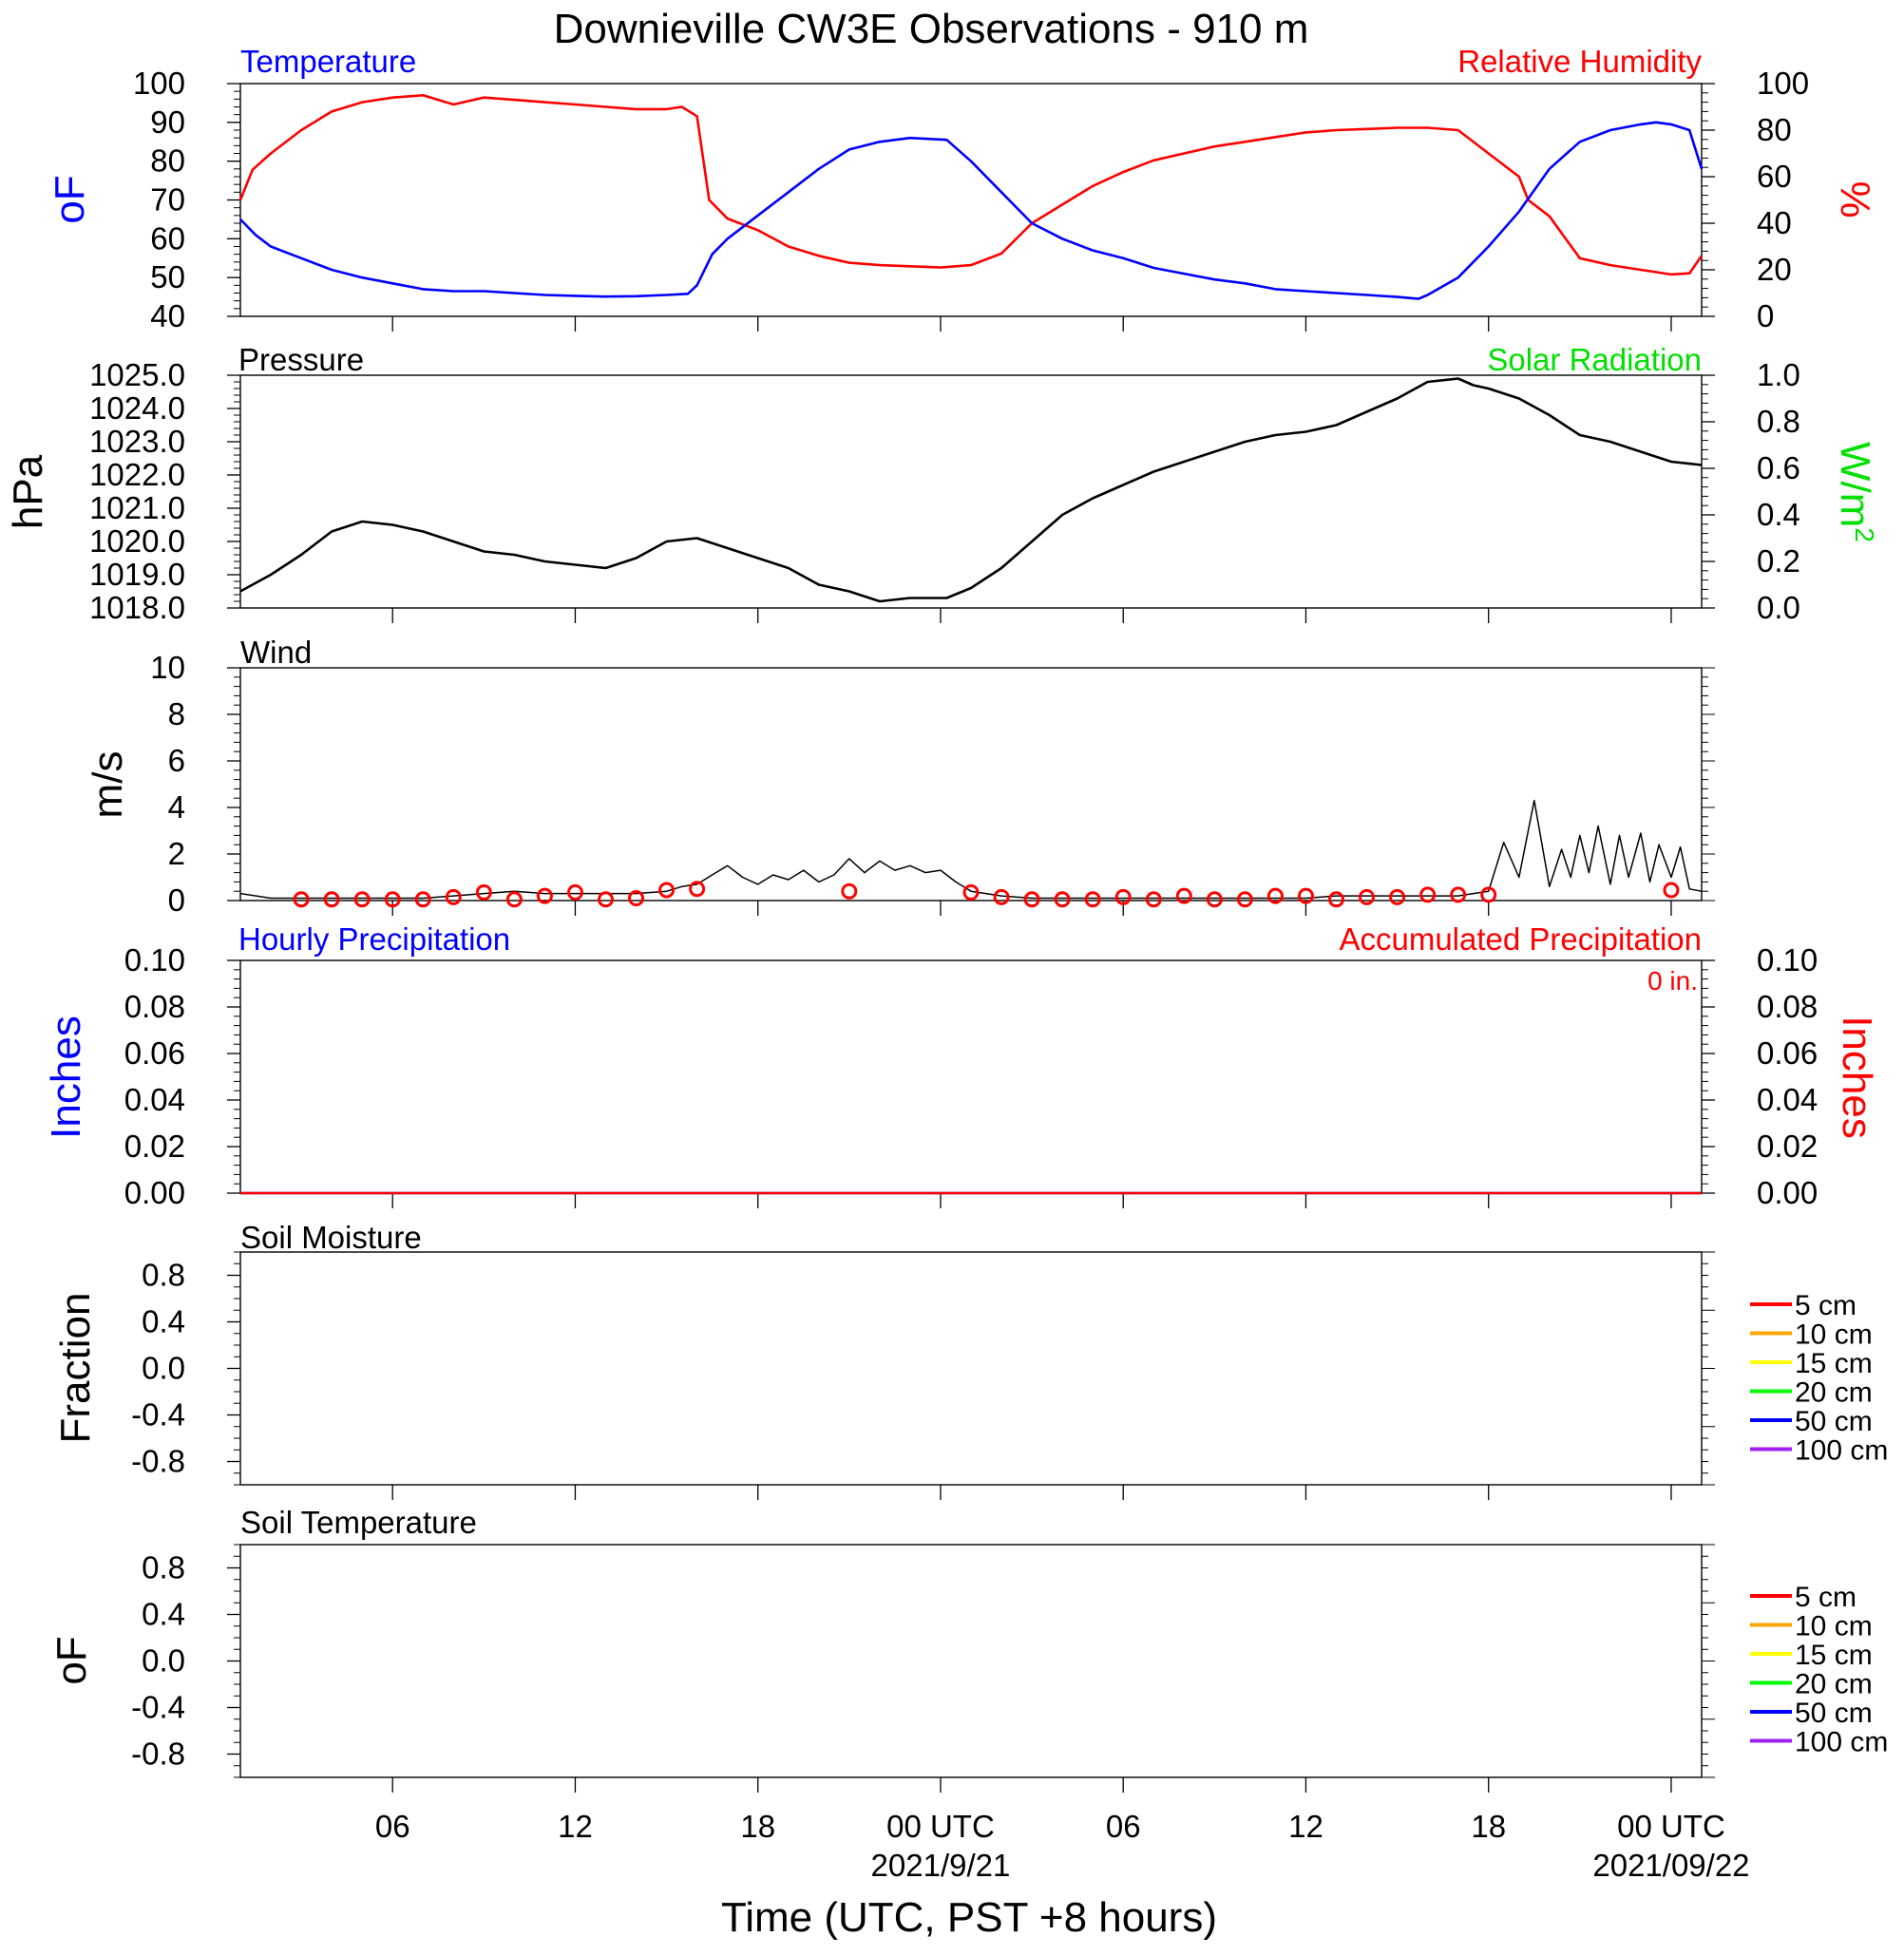 The image size is (1904, 1955). Describe the element at coordinates (137, 574) in the screenshot. I see `pressure-tick-label: 1019.0` at that location.